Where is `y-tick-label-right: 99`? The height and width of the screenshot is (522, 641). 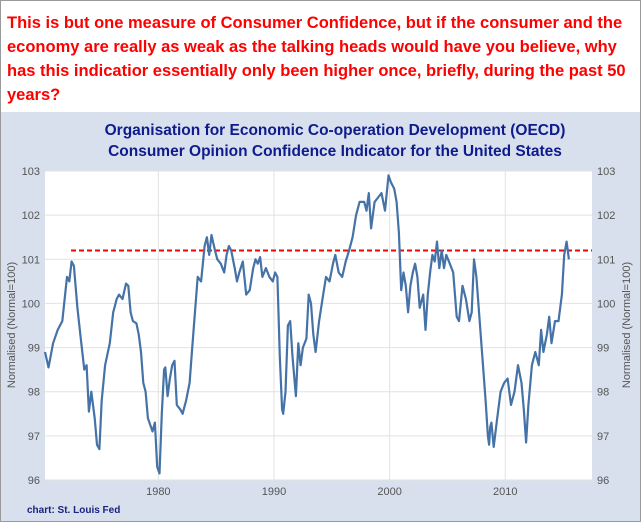 y-tick-label-right: 99 is located at coordinates (603, 349).